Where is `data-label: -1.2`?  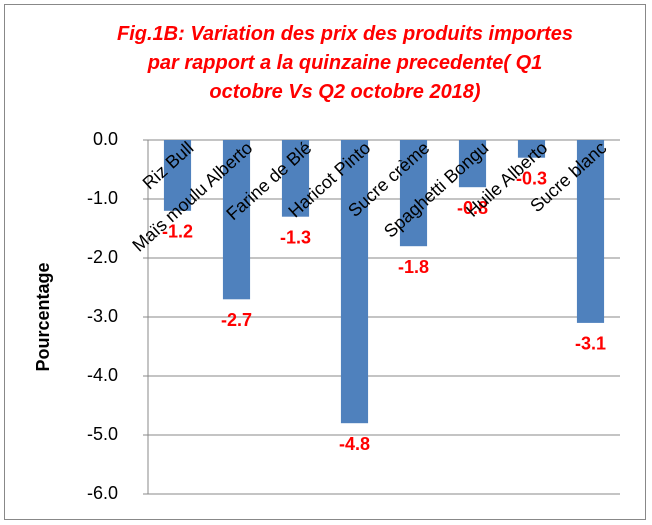
data-label: -1.2 is located at coordinates (177, 232).